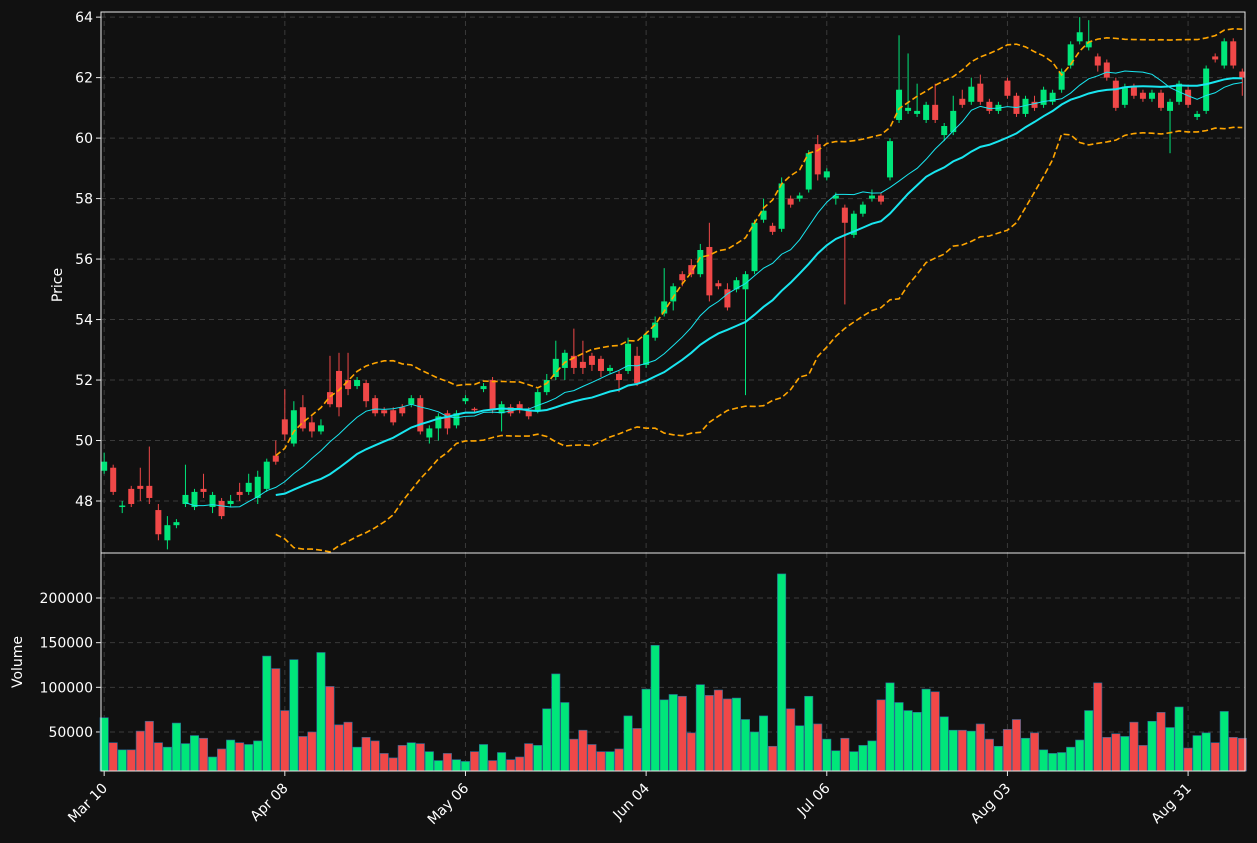 The height and width of the screenshot is (843, 1257). I want to click on volume-tick-label: 150000, so click(66, 644).